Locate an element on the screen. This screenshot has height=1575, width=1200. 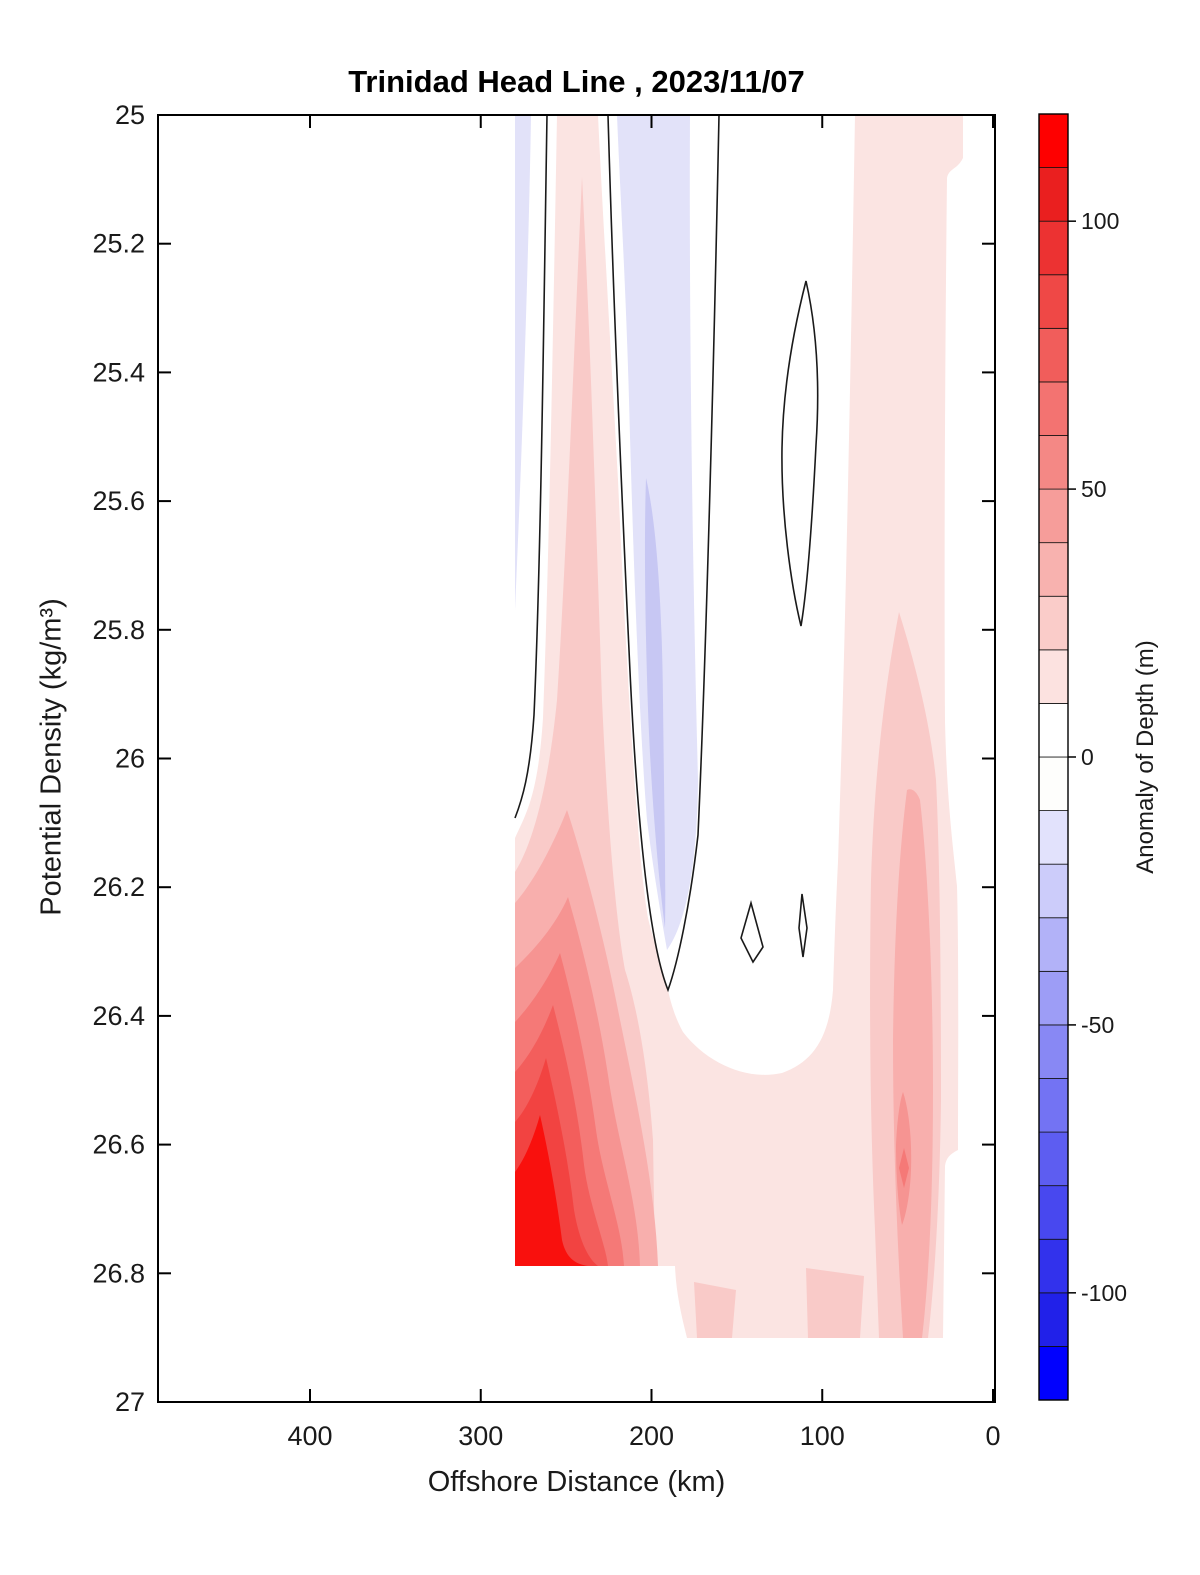
zero-contour-layer is located at coordinates (666, 554).